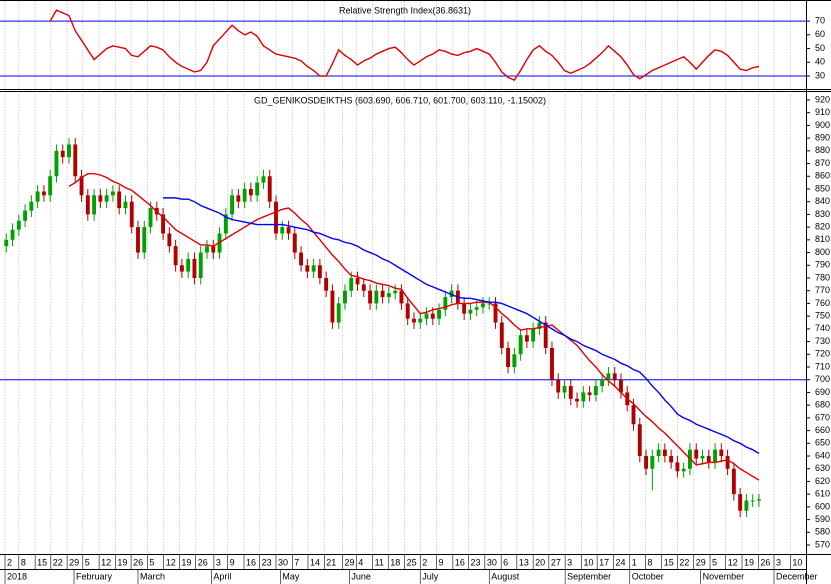 The height and width of the screenshot is (584, 831). Describe the element at coordinates (588, 562) in the screenshot. I see `x-tick-label: 10` at that location.